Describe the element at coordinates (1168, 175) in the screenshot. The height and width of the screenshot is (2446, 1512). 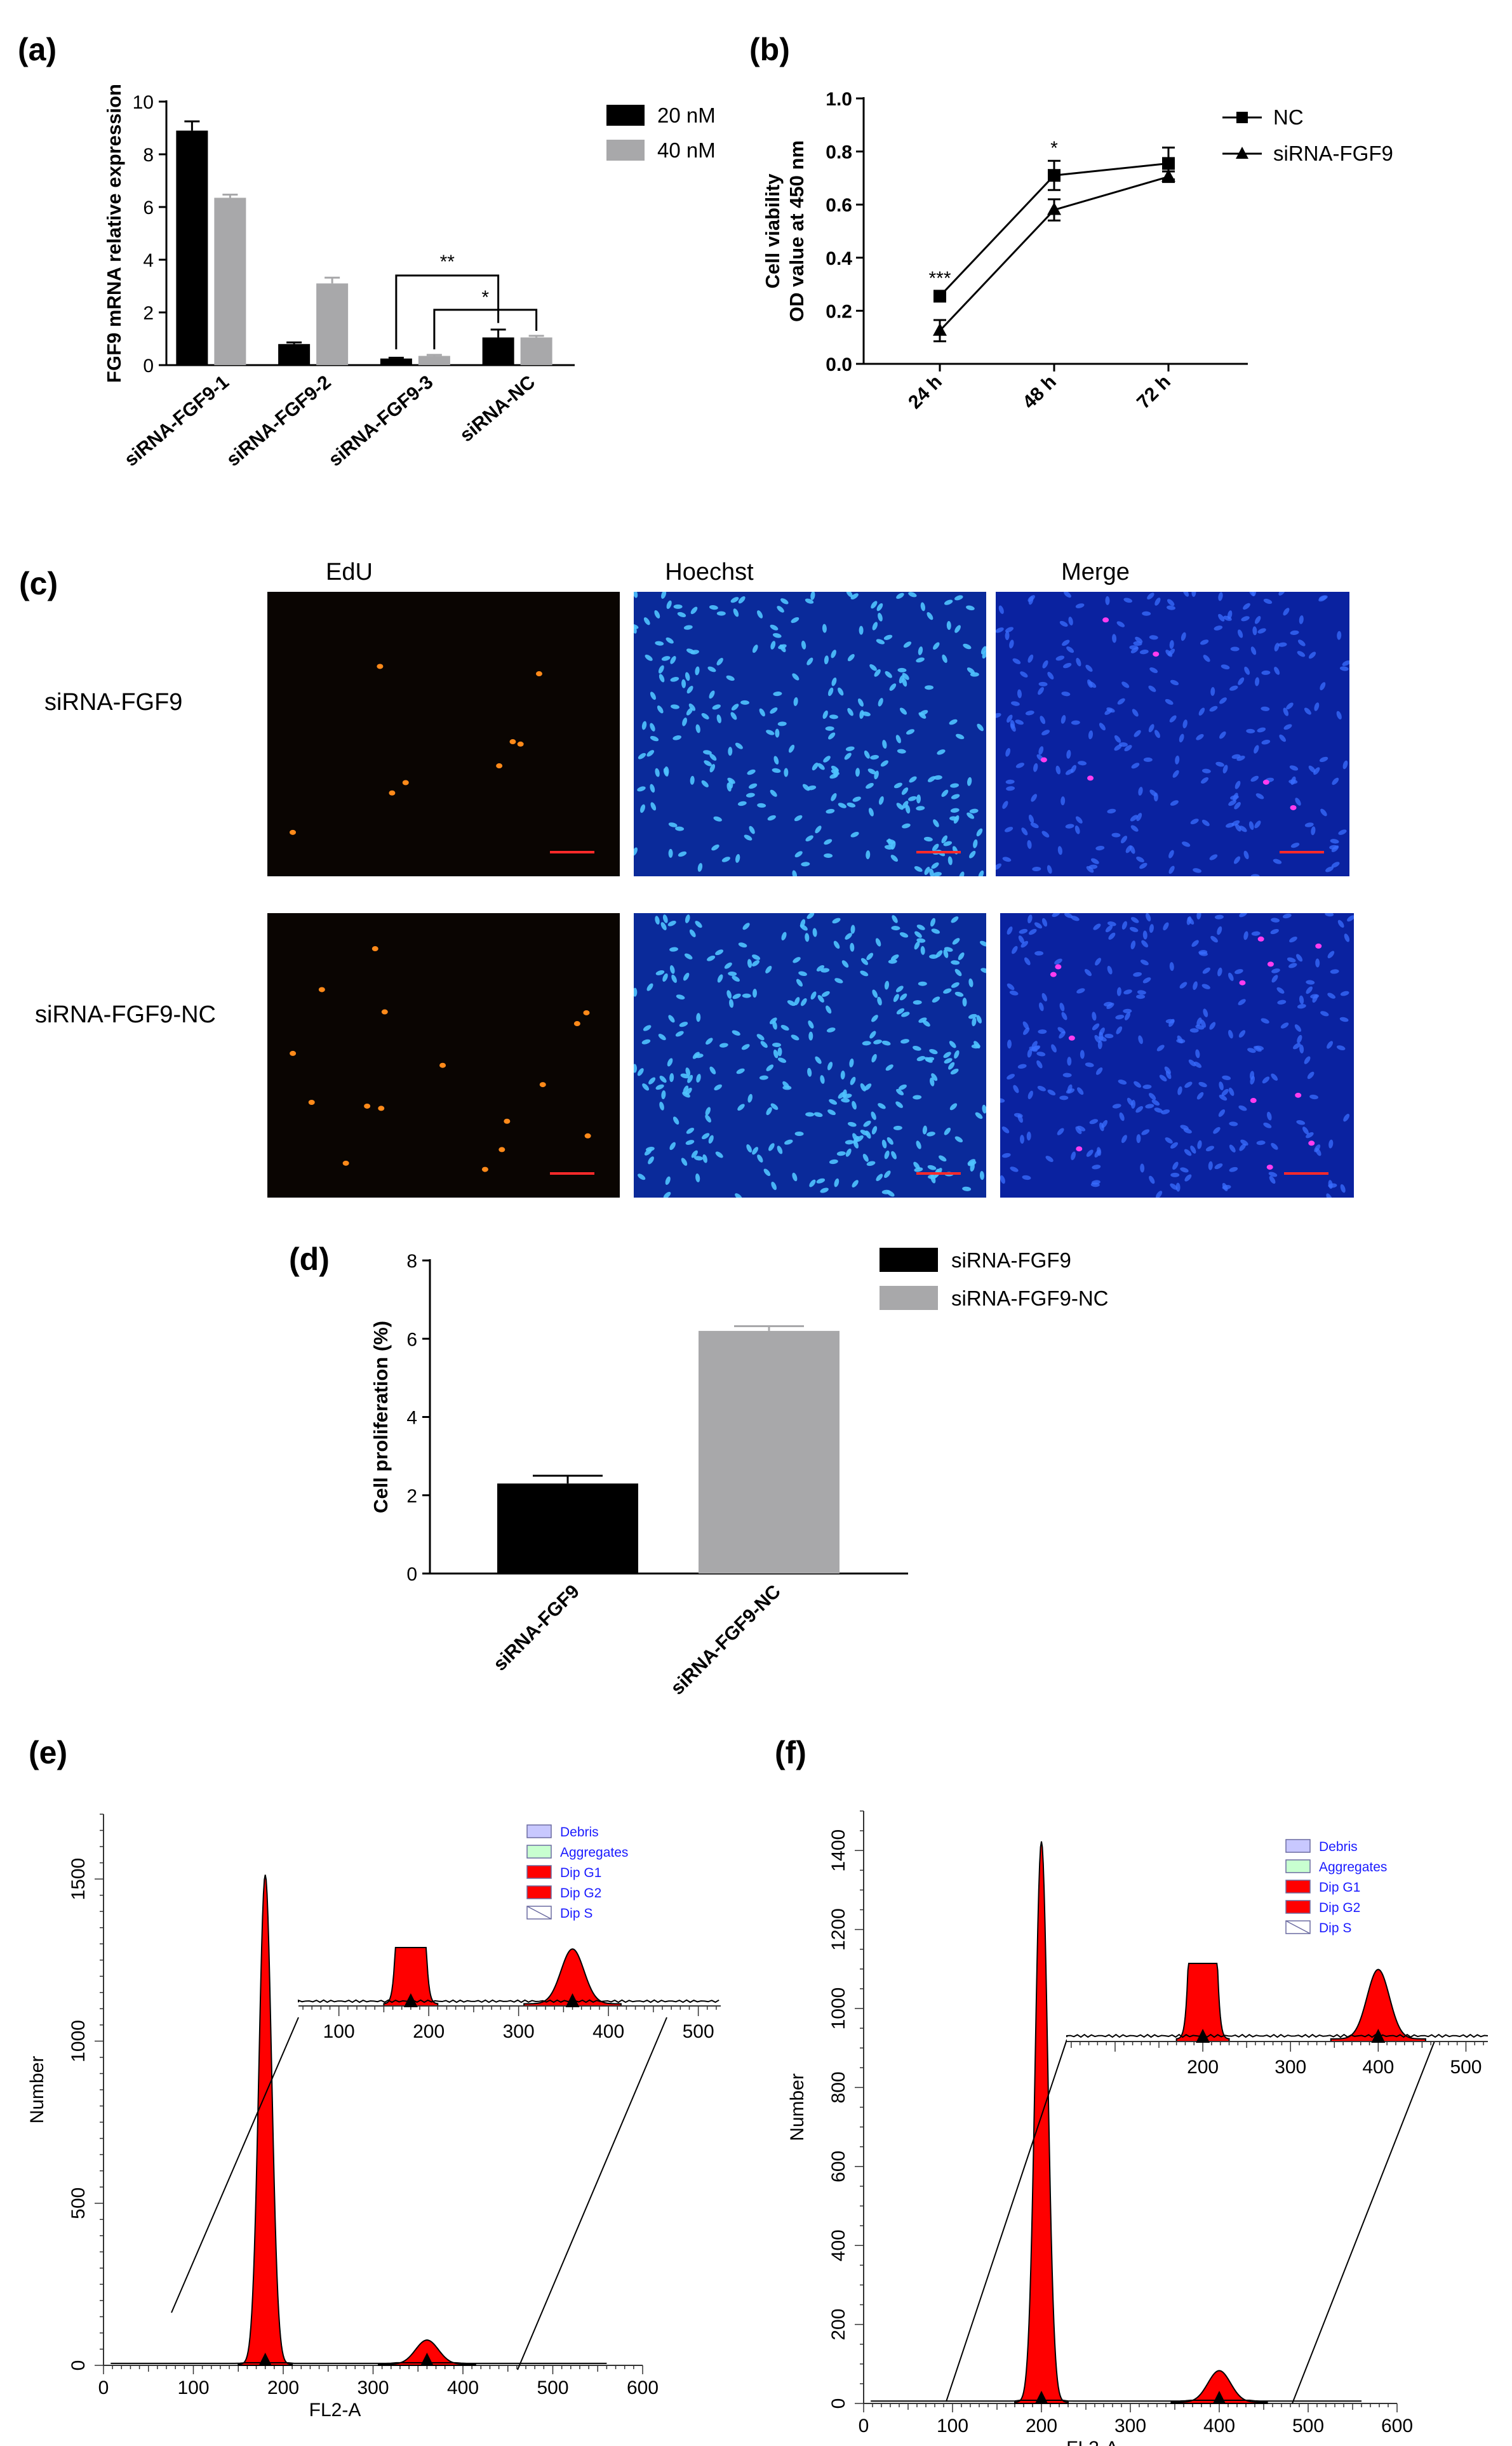
I see `b-point-triangle` at that location.